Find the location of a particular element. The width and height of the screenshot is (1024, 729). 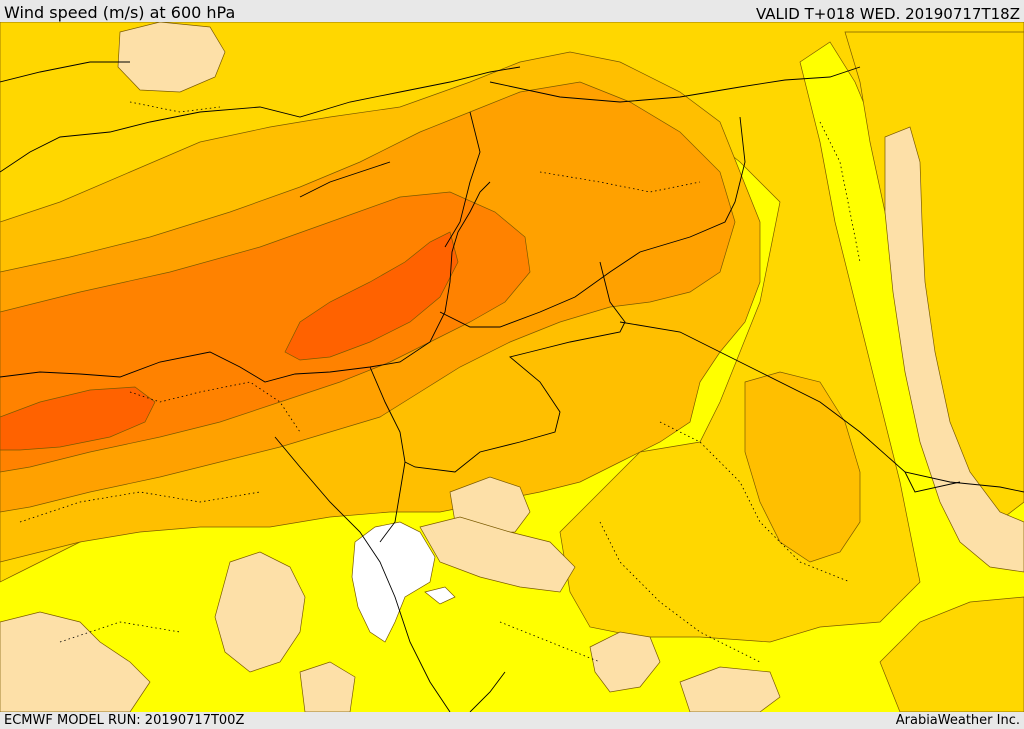

band-white-small is located at coordinates (440, 595).